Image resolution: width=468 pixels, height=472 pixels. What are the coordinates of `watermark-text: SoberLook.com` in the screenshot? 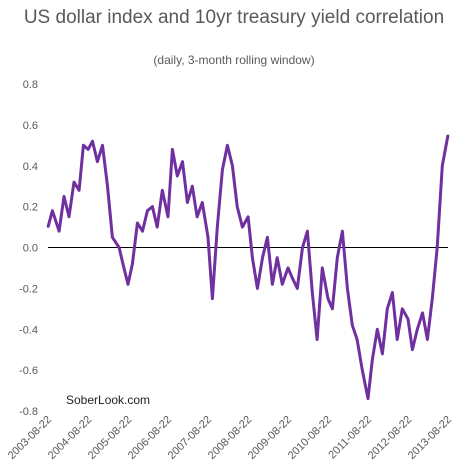 It's located at (108, 400).